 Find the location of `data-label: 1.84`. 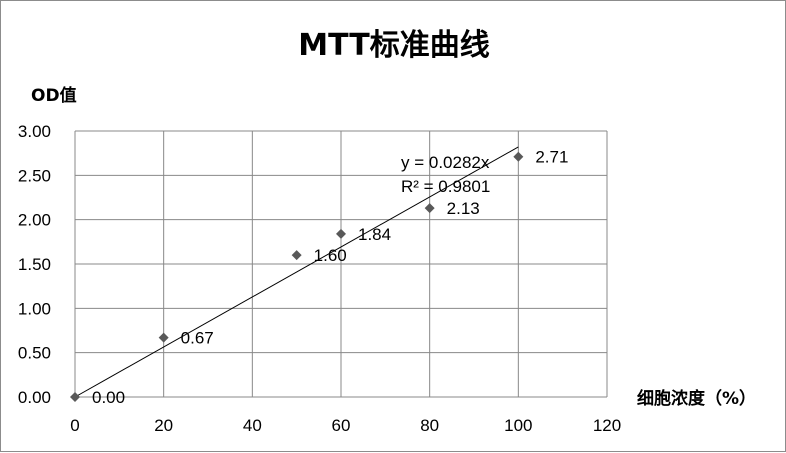

data-label: 1.84 is located at coordinates (374, 234).